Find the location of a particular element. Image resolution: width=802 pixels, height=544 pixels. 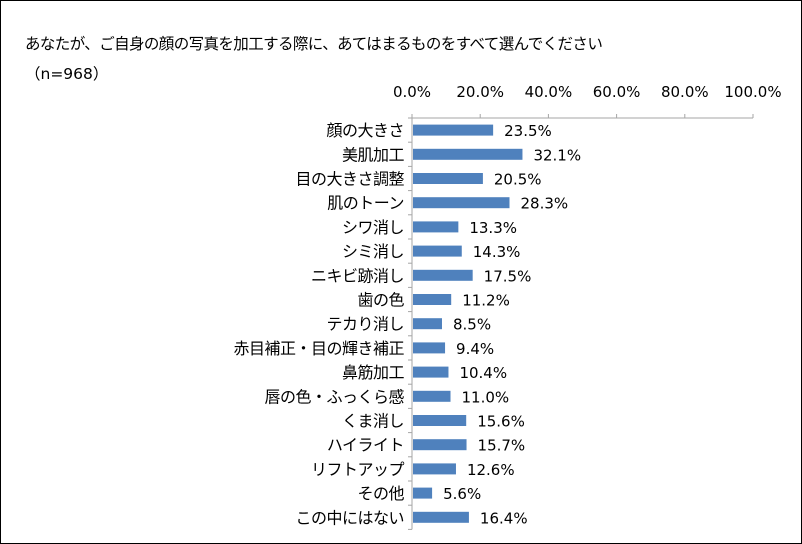

category-label: 顔の大きさ is located at coordinates (365, 130).